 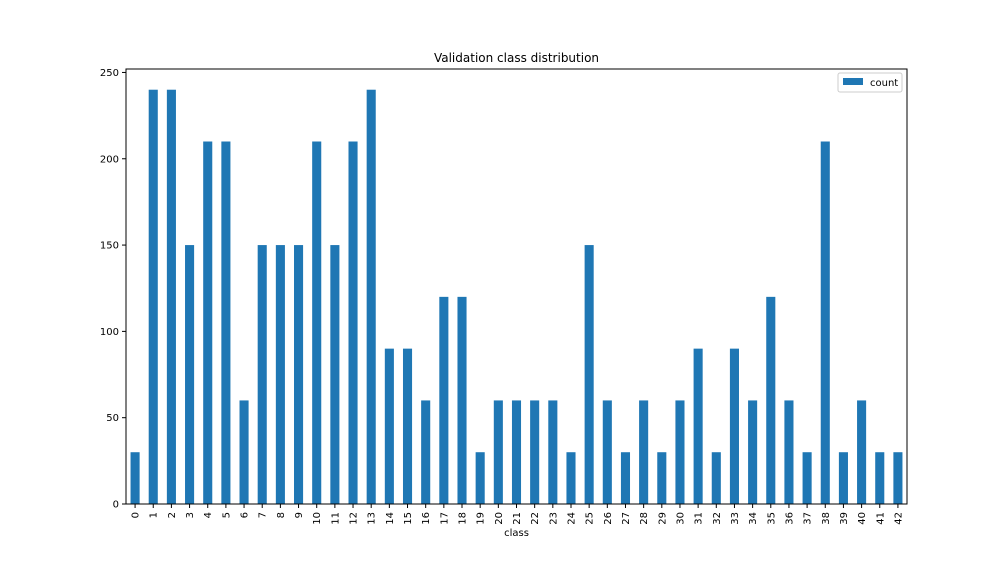 I want to click on y-tick-label: 200, so click(x=109, y=159).